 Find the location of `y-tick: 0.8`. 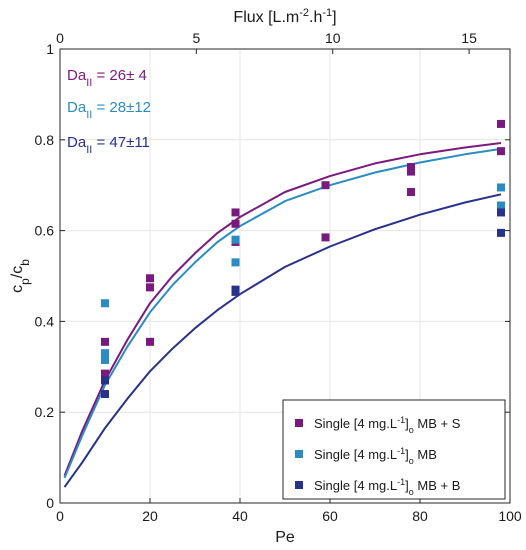

y-tick: 0.8 is located at coordinates (272, 140).